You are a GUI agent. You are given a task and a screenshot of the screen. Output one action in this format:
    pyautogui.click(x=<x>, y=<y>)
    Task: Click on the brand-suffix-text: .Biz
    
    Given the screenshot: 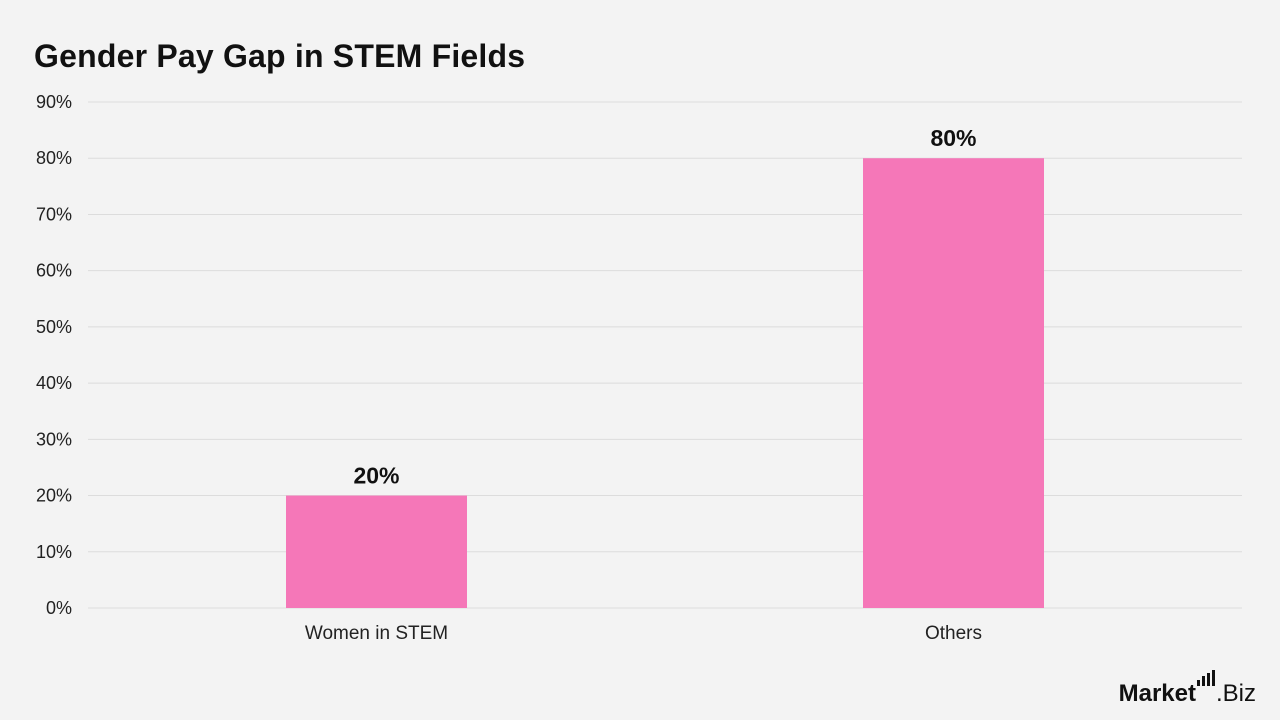 What is the action you would take?
    pyautogui.click(x=1235, y=693)
    